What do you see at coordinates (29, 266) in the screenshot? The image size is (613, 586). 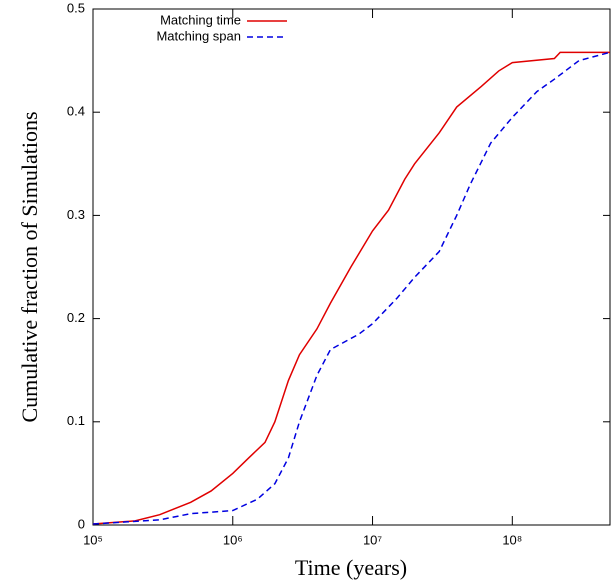 I see `y-axis-label: Cumulative fraction of Simulations` at bounding box center [29, 266].